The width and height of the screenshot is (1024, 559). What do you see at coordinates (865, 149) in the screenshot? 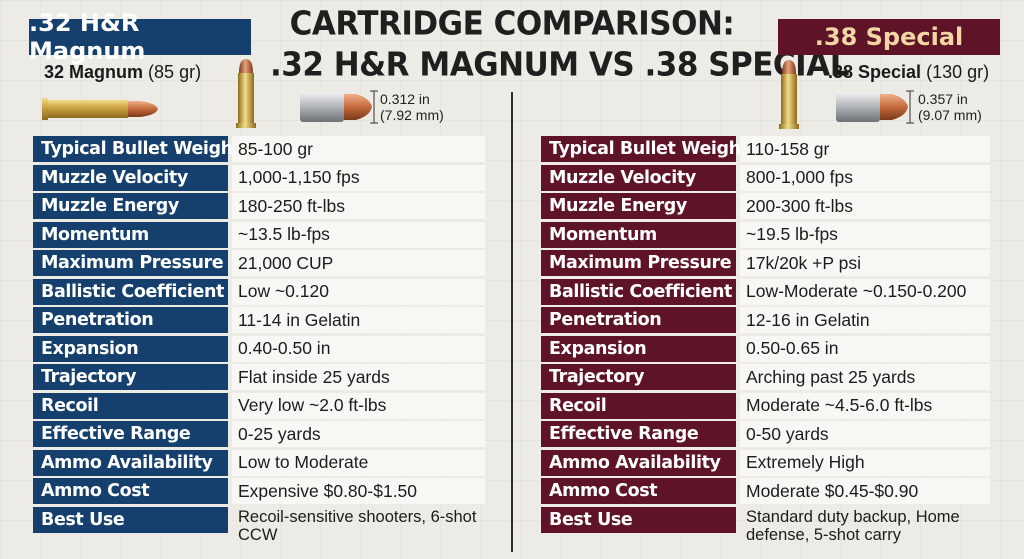
I see `spec-value: 110-158 gr` at bounding box center [865, 149].